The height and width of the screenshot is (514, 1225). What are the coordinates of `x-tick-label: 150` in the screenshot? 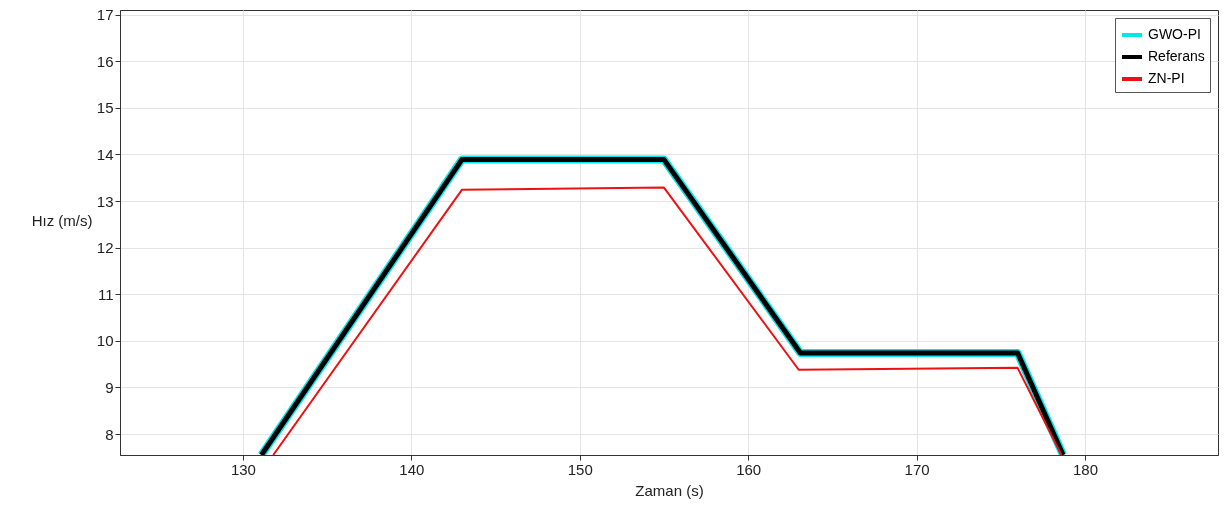 It's located at (580, 469).